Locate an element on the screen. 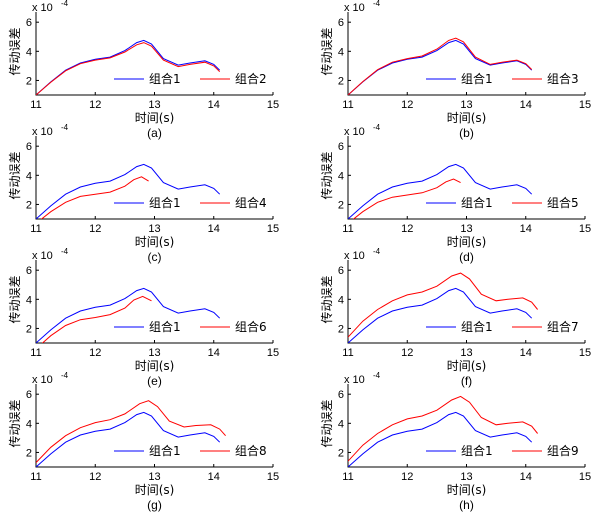 The width and height of the screenshot is (593, 516). panel-caption: (d) is located at coordinates (466, 257).